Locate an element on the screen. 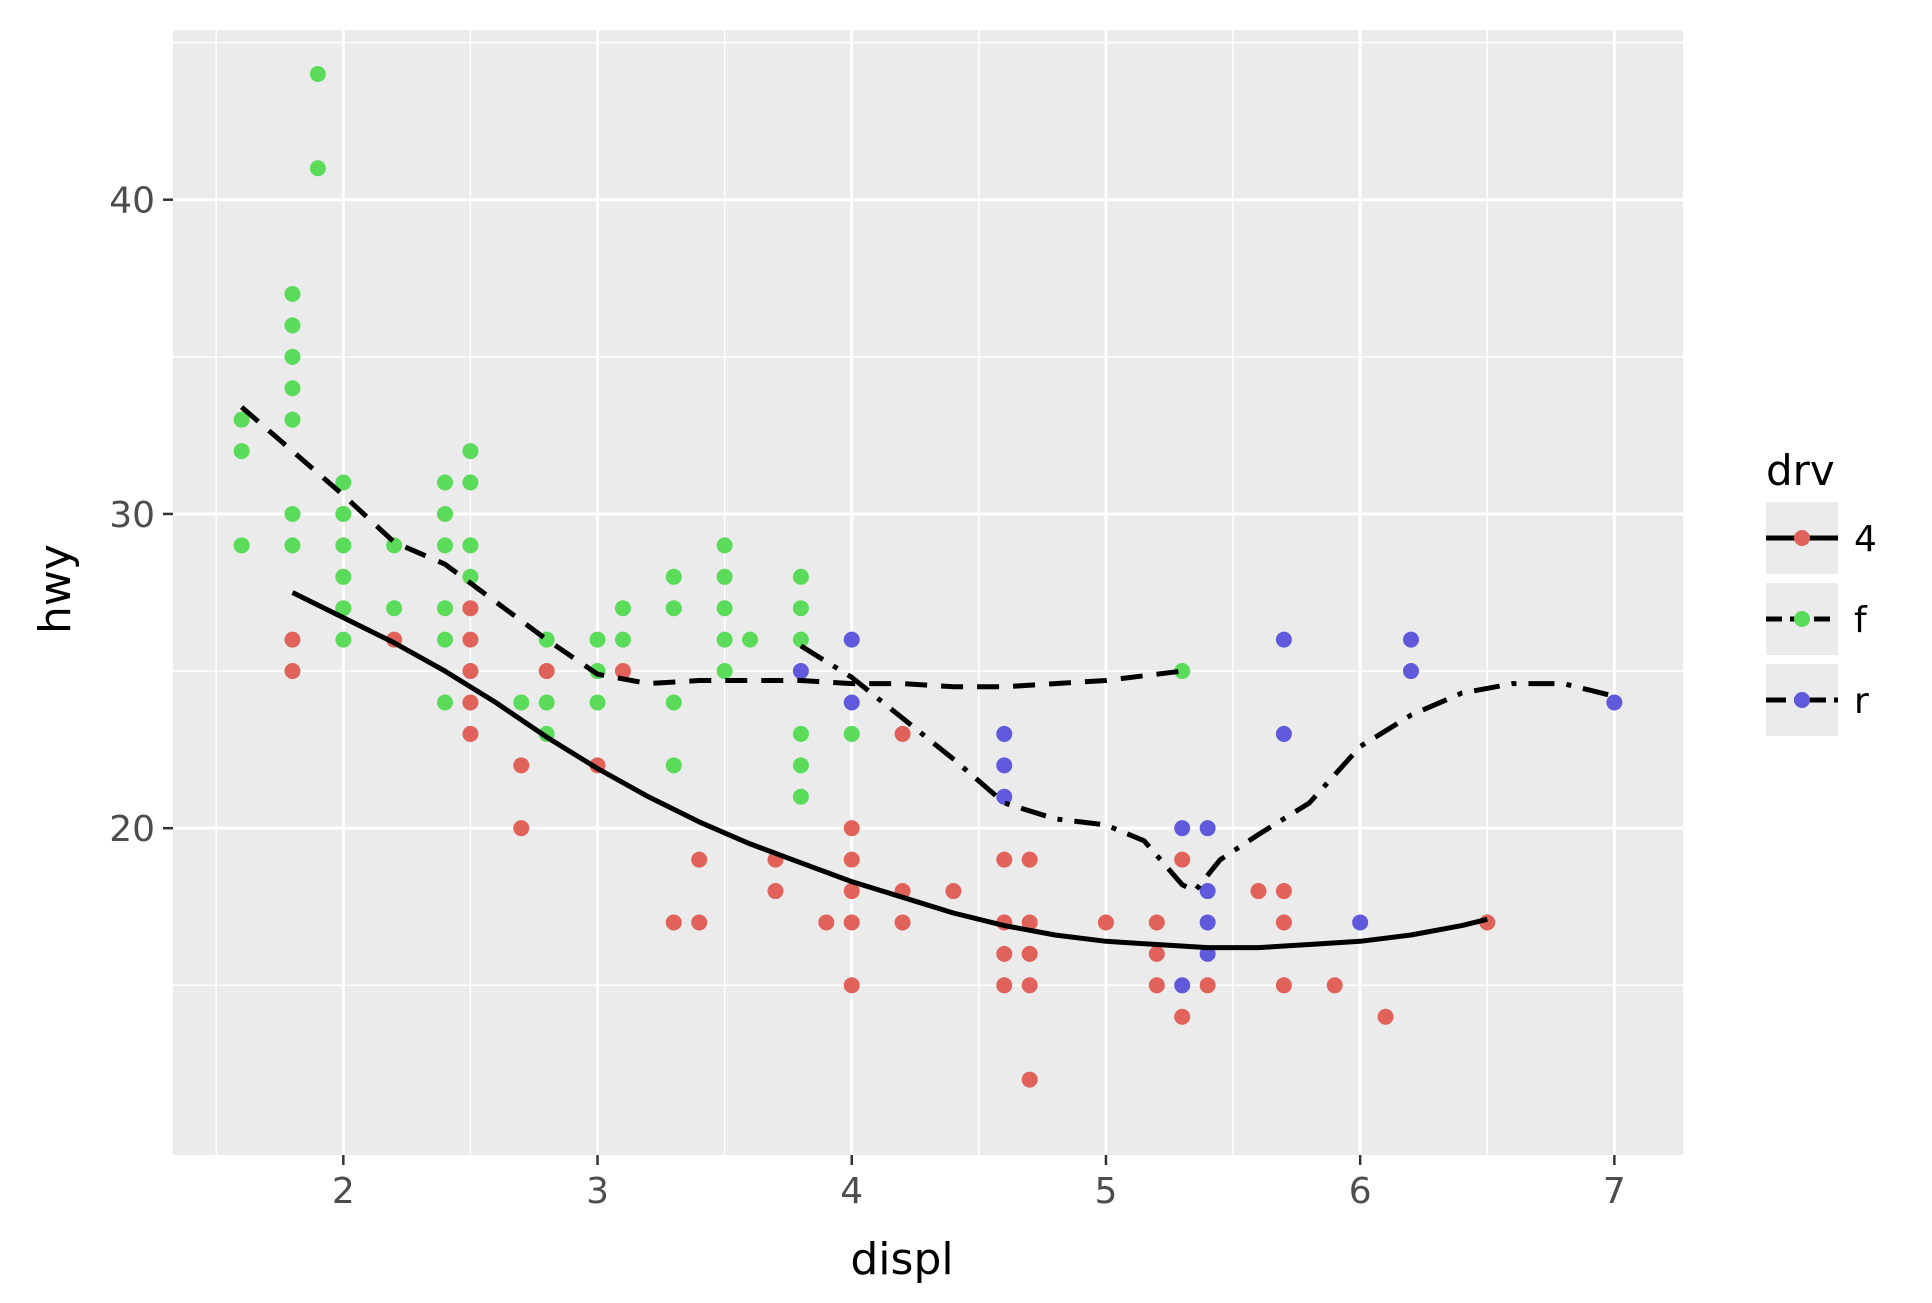  x-tick-label: 7 is located at coordinates (1614, 1191).